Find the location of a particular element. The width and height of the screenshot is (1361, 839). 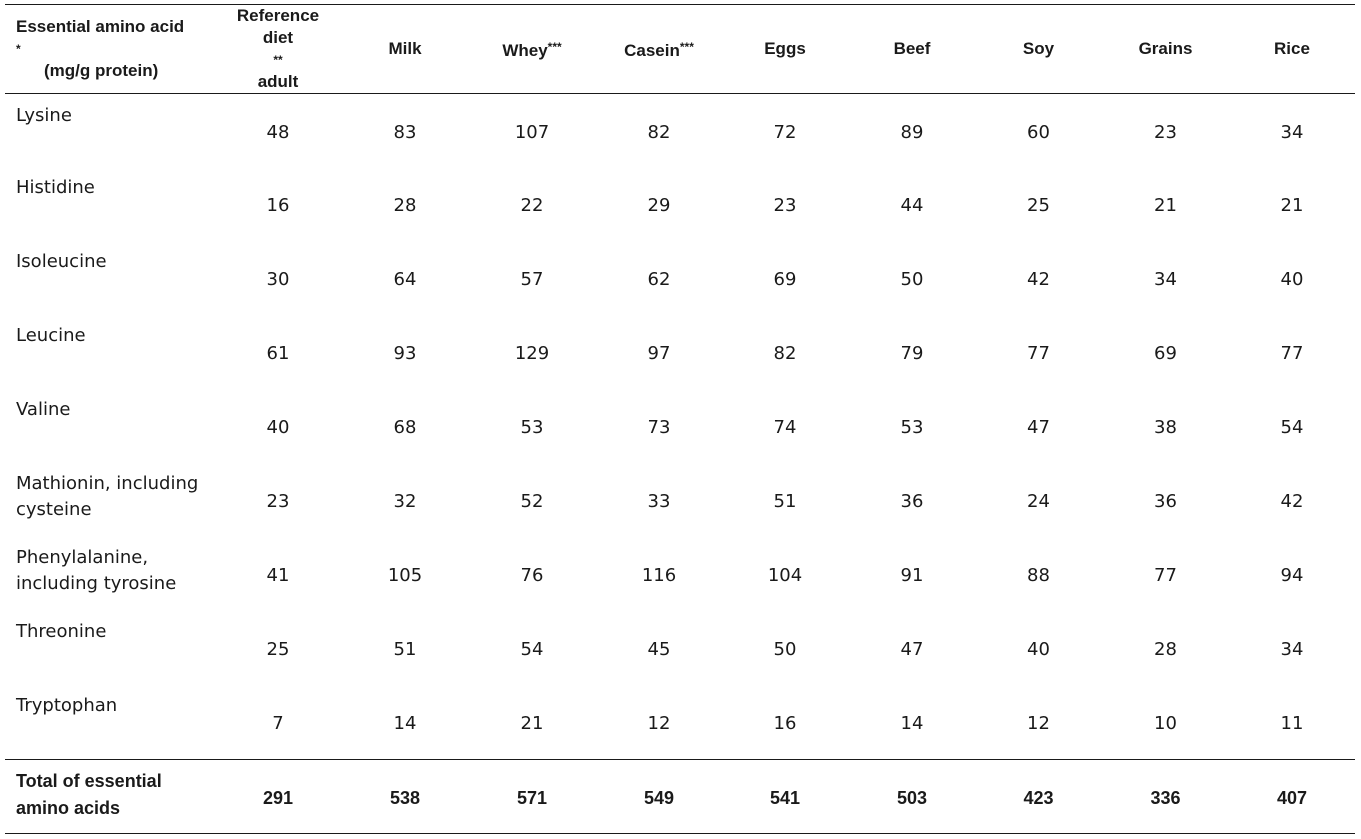

value-cell: 73 is located at coordinates (659, 427).